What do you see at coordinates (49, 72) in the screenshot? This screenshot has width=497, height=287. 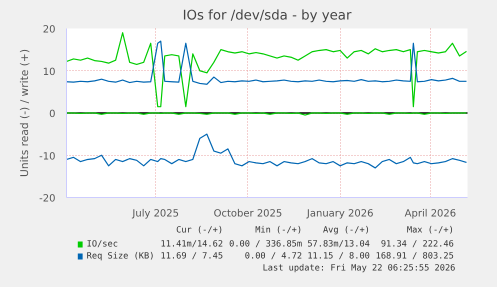 I see `y-tick-label: 10` at bounding box center [49, 72].